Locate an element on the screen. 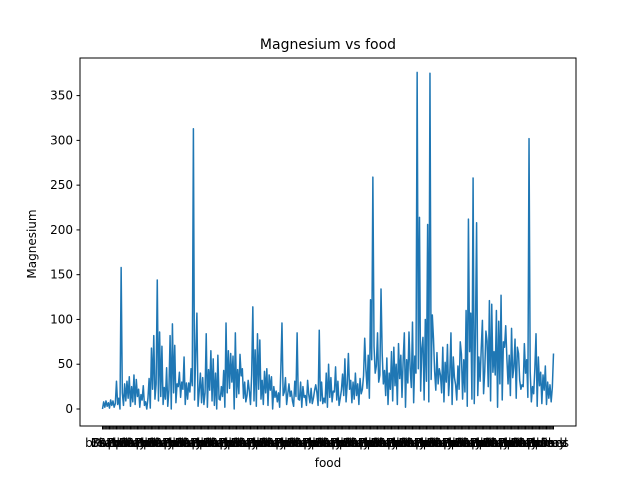 This screenshot has height=480, width=640. y-tick-label: 350 is located at coordinates (61, 96).